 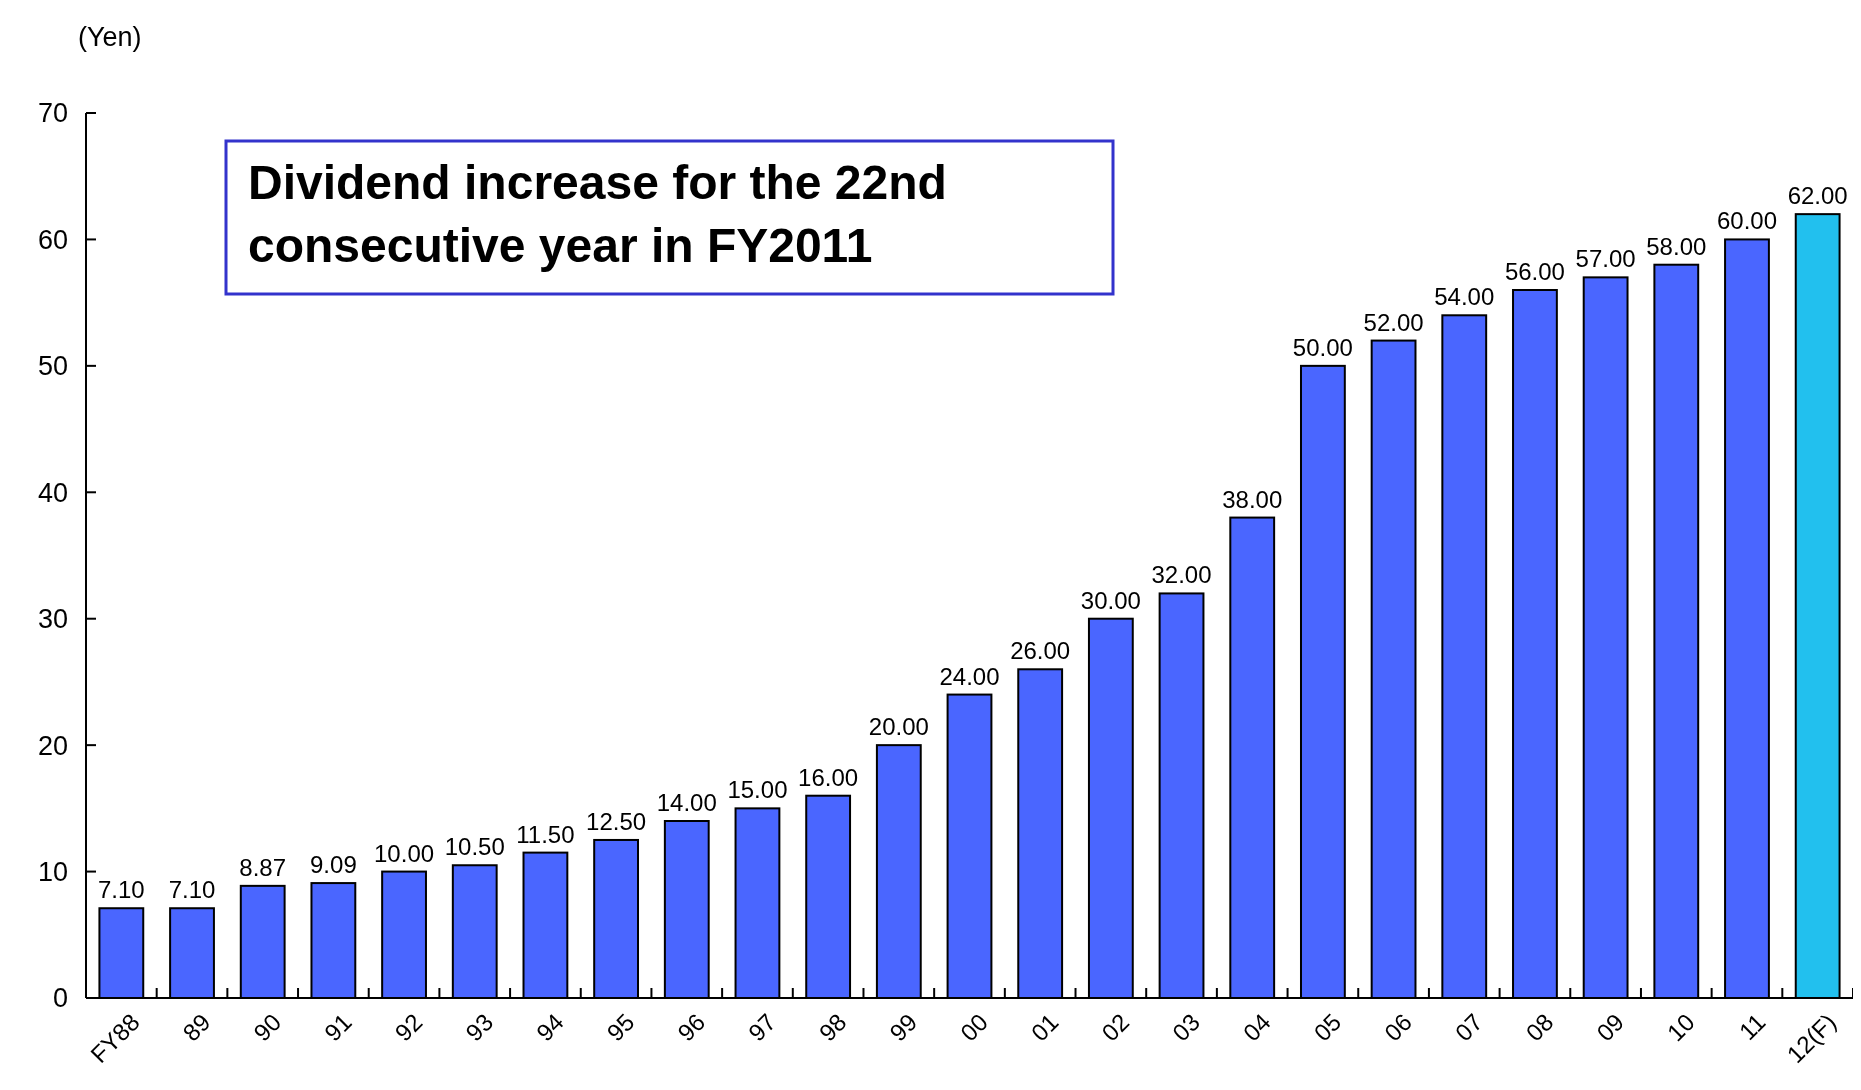 What do you see at coordinates (52, 872) in the screenshot?
I see `y-tick-label: 10` at bounding box center [52, 872].